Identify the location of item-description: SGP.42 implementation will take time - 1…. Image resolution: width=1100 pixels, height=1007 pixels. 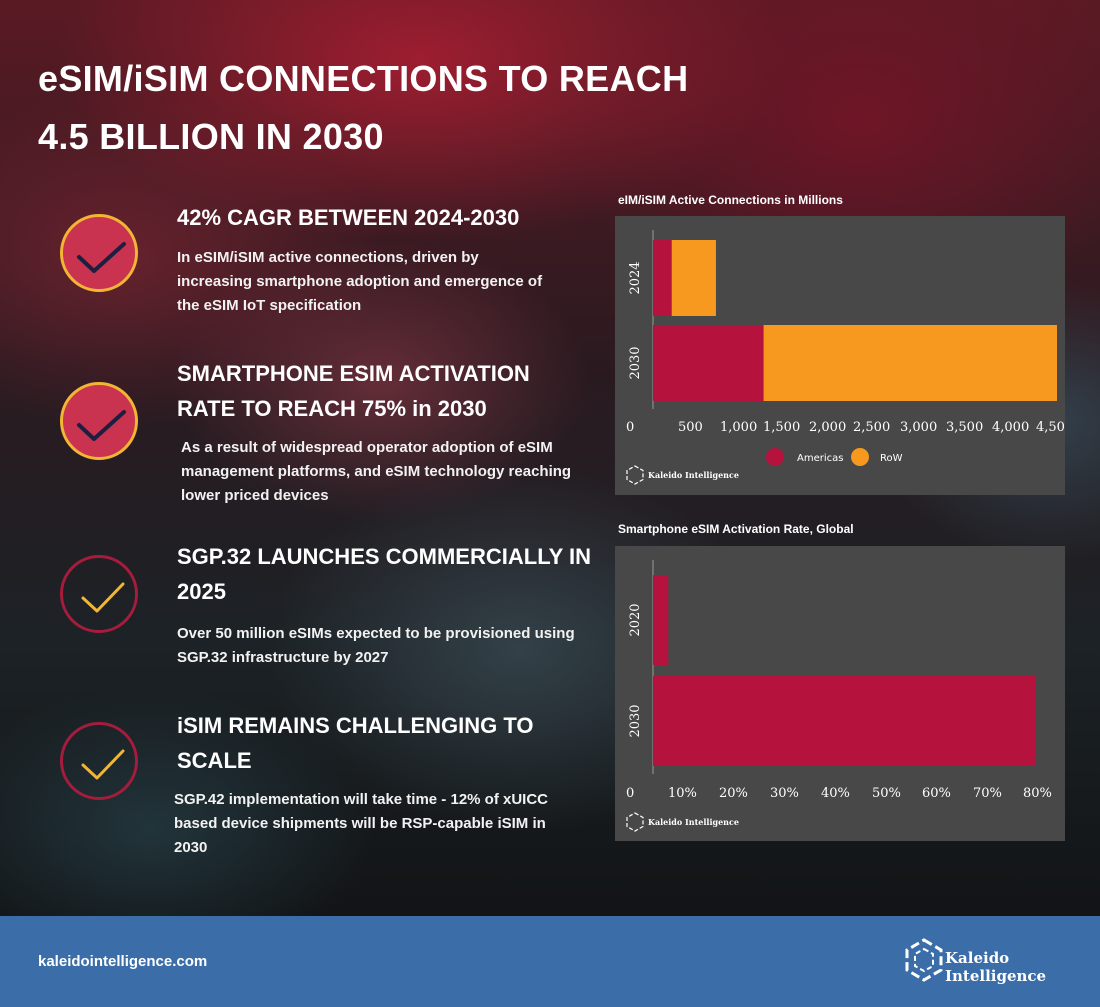
(384, 824).